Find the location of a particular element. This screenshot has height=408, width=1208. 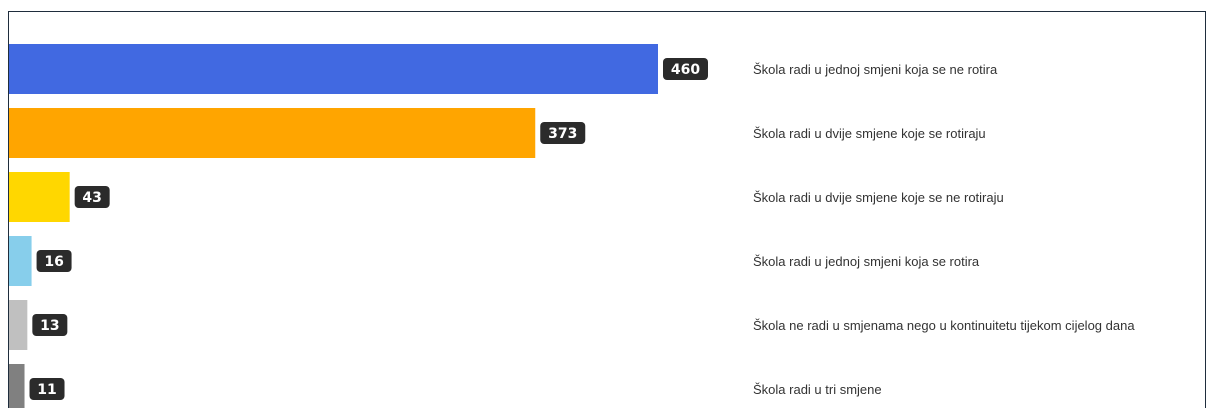

value-label: 11 is located at coordinates (47, 389).